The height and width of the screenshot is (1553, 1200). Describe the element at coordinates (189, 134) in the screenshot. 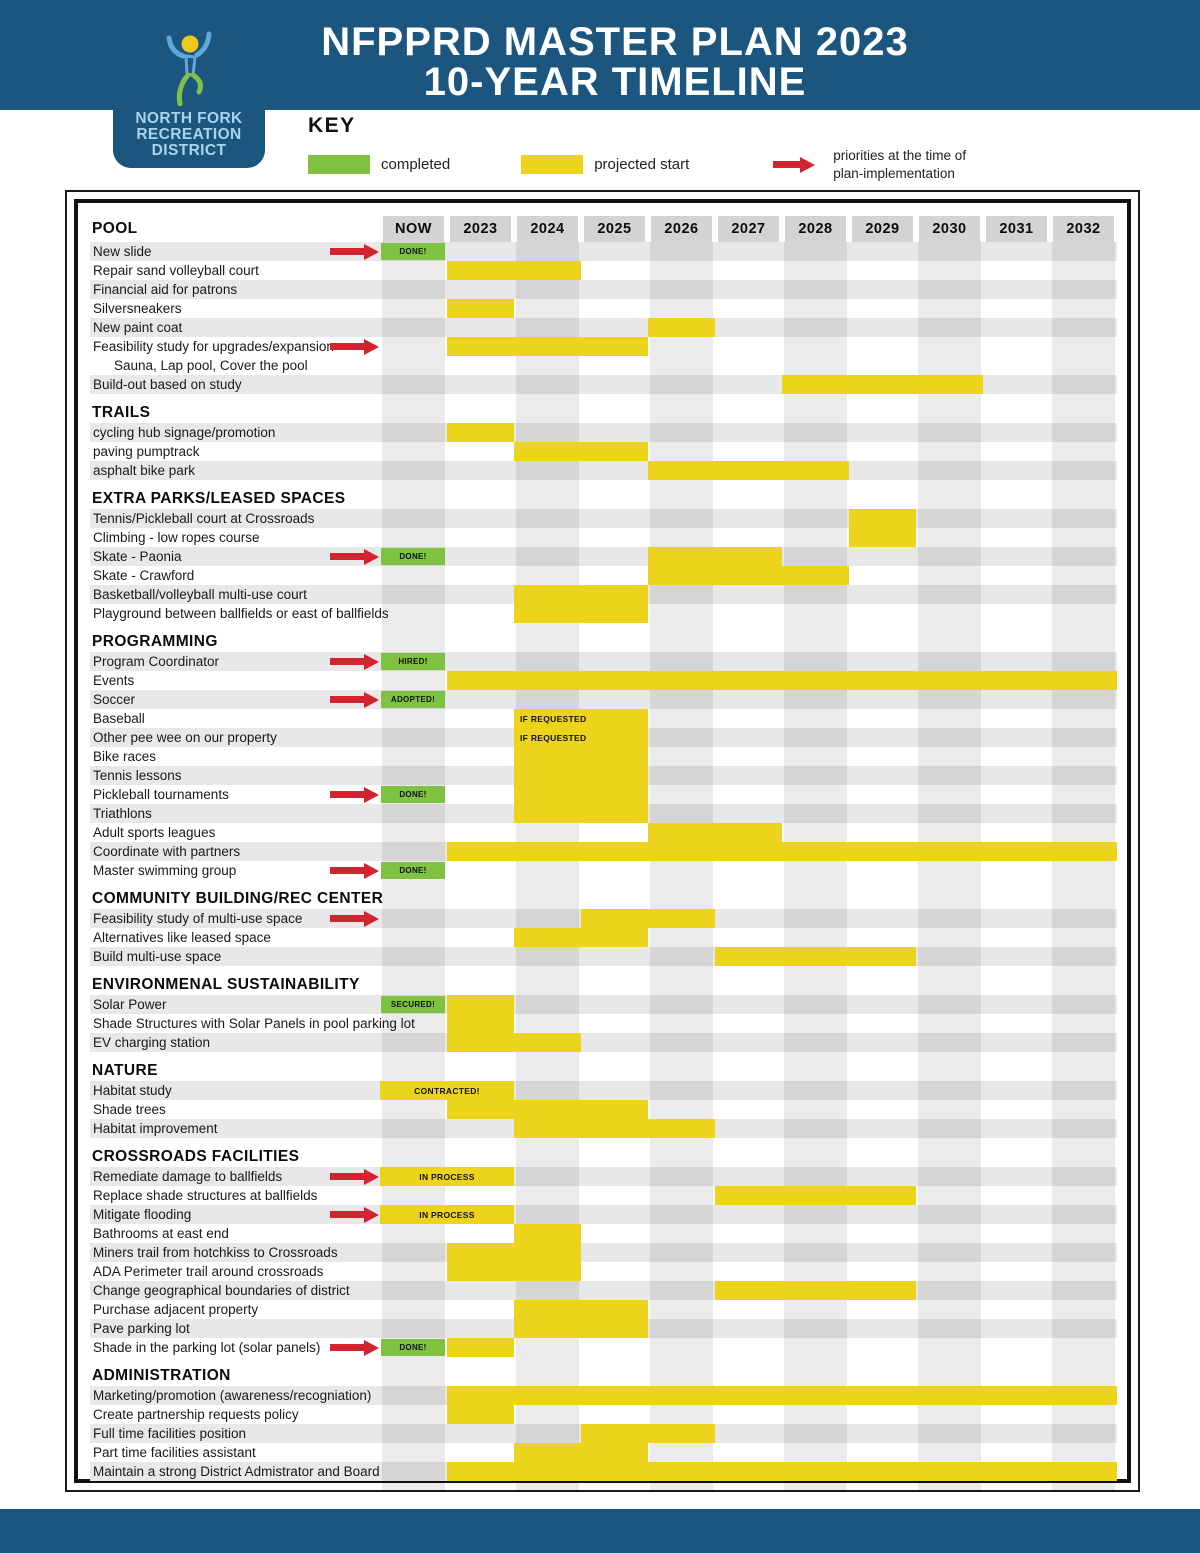

I see `district-logo-text: NORTH FORK RECREATION DISTRICT` at that location.